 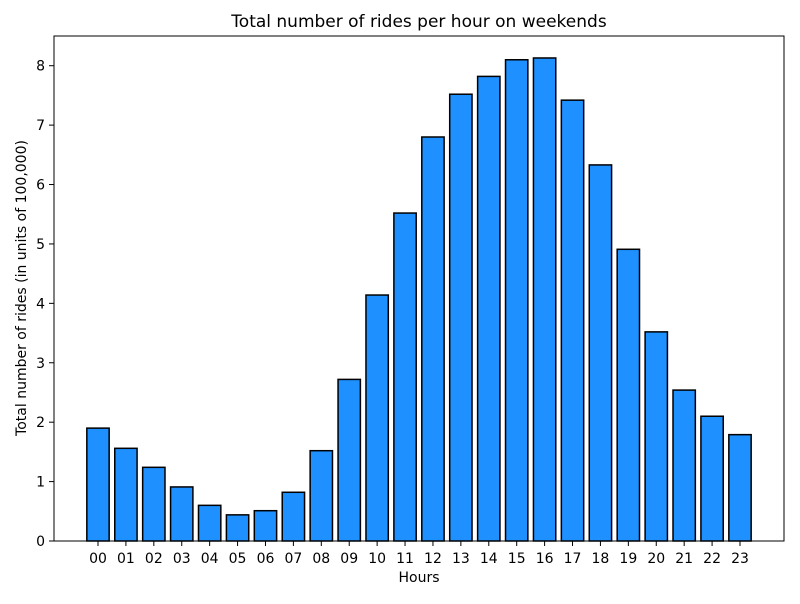 What do you see at coordinates (238, 559) in the screenshot?
I see `x-tick-label: 05` at bounding box center [238, 559].